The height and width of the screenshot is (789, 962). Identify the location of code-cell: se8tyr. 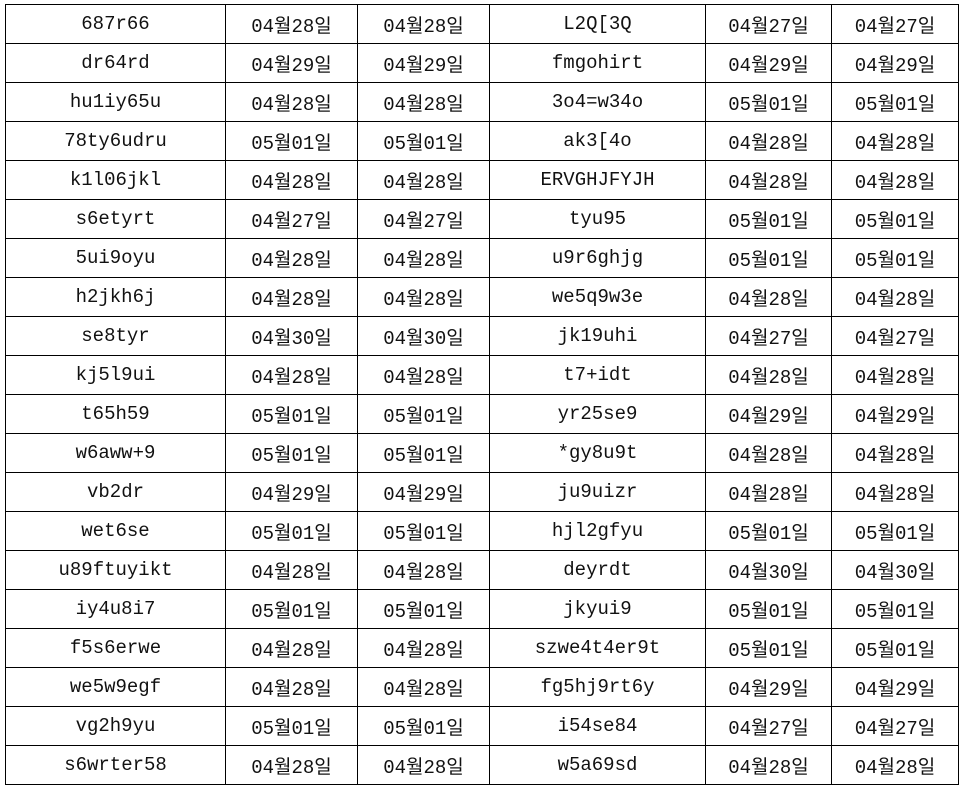
(115, 336).